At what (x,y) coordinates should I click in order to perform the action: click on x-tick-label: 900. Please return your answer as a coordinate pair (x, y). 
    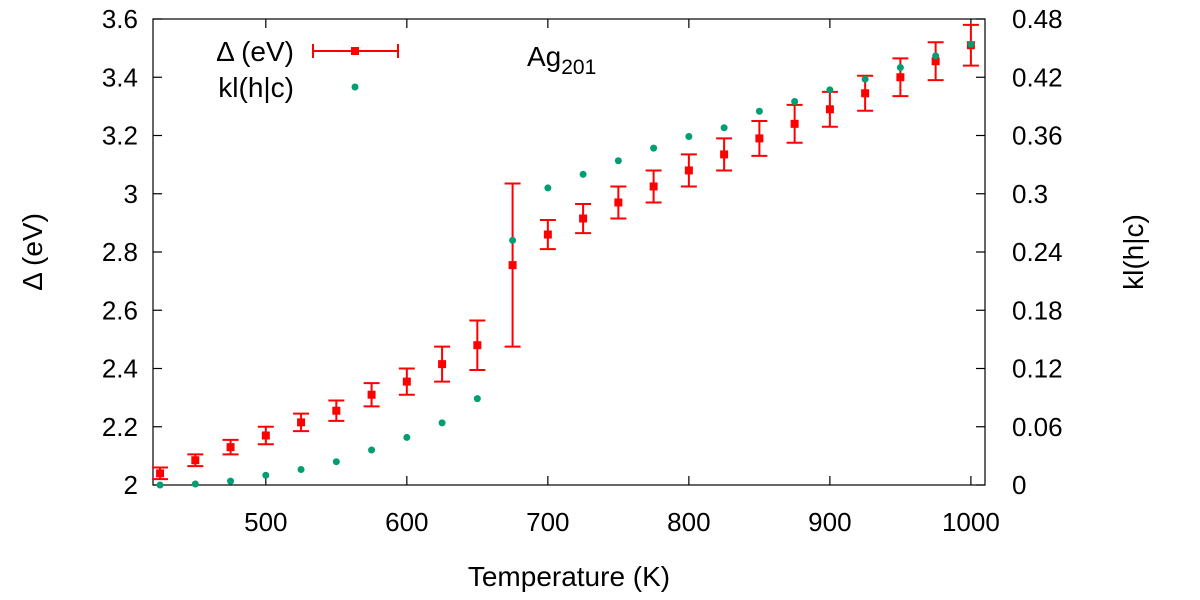
    Looking at the image, I should click on (829, 522).